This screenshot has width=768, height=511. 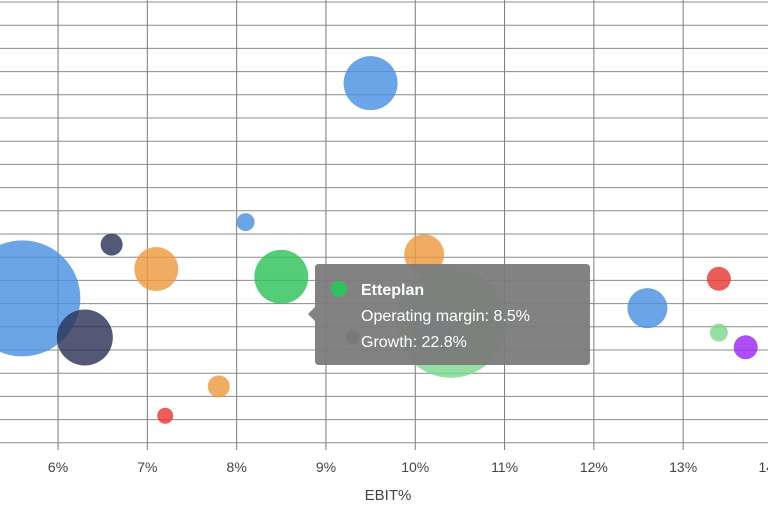 What do you see at coordinates (392, 290) in the screenshot?
I see `tooltip-title: Etteplan` at bounding box center [392, 290].